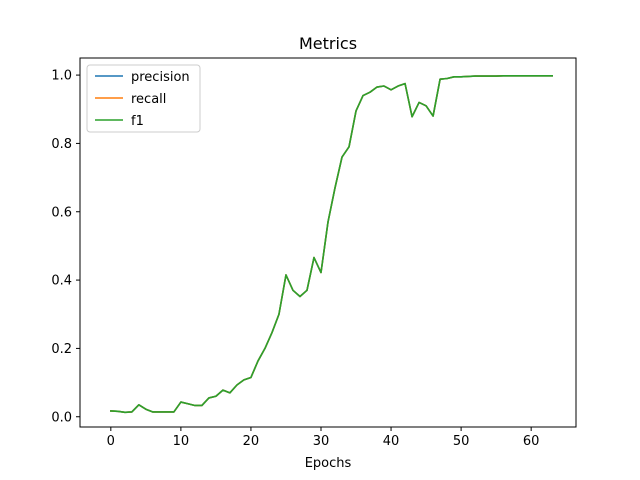 The height and width of the screenshot is (480, 640). I want to click on x-axis: 0 10 20 30 40 50 60, so click(323, 438).